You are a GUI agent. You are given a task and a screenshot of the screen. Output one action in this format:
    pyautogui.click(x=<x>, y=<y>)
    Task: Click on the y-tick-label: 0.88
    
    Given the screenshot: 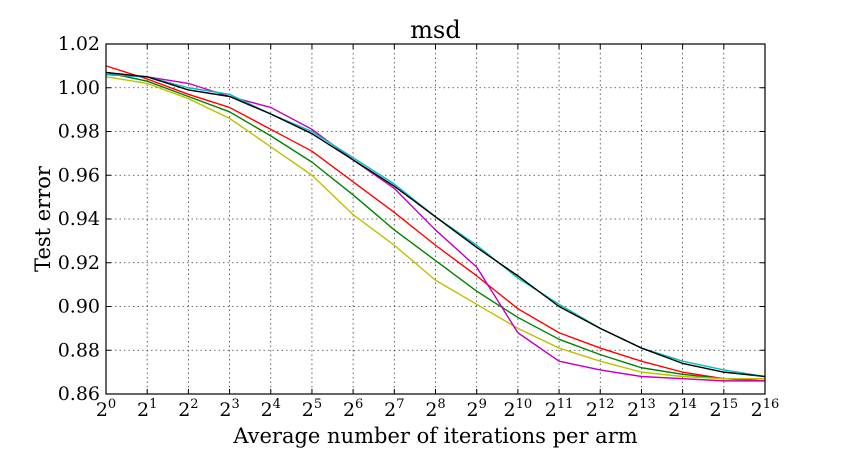 What is the action you would take?
    pyautogui.click(x=79, y=350)
    